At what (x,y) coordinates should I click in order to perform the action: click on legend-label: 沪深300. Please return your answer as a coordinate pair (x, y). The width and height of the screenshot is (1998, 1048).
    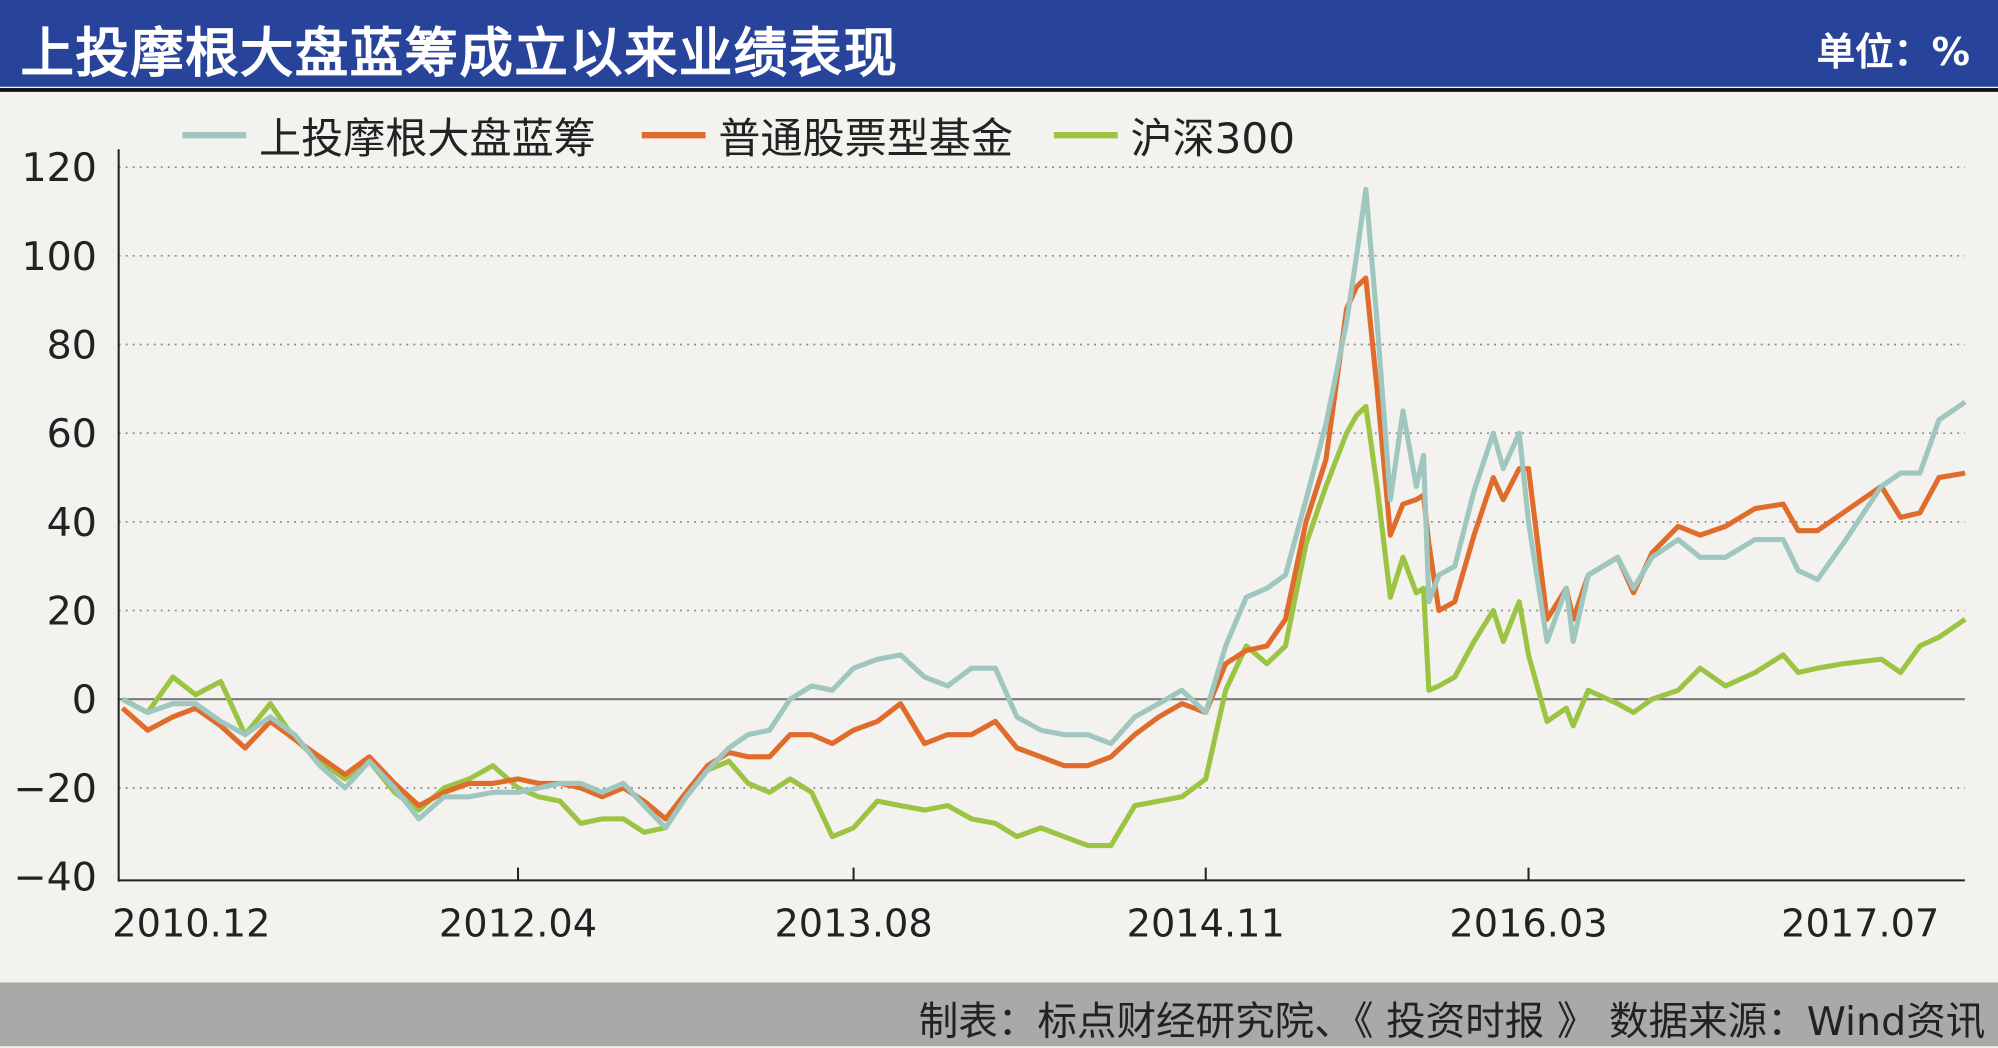
    Looking at the image, I should click on (1212, 138).